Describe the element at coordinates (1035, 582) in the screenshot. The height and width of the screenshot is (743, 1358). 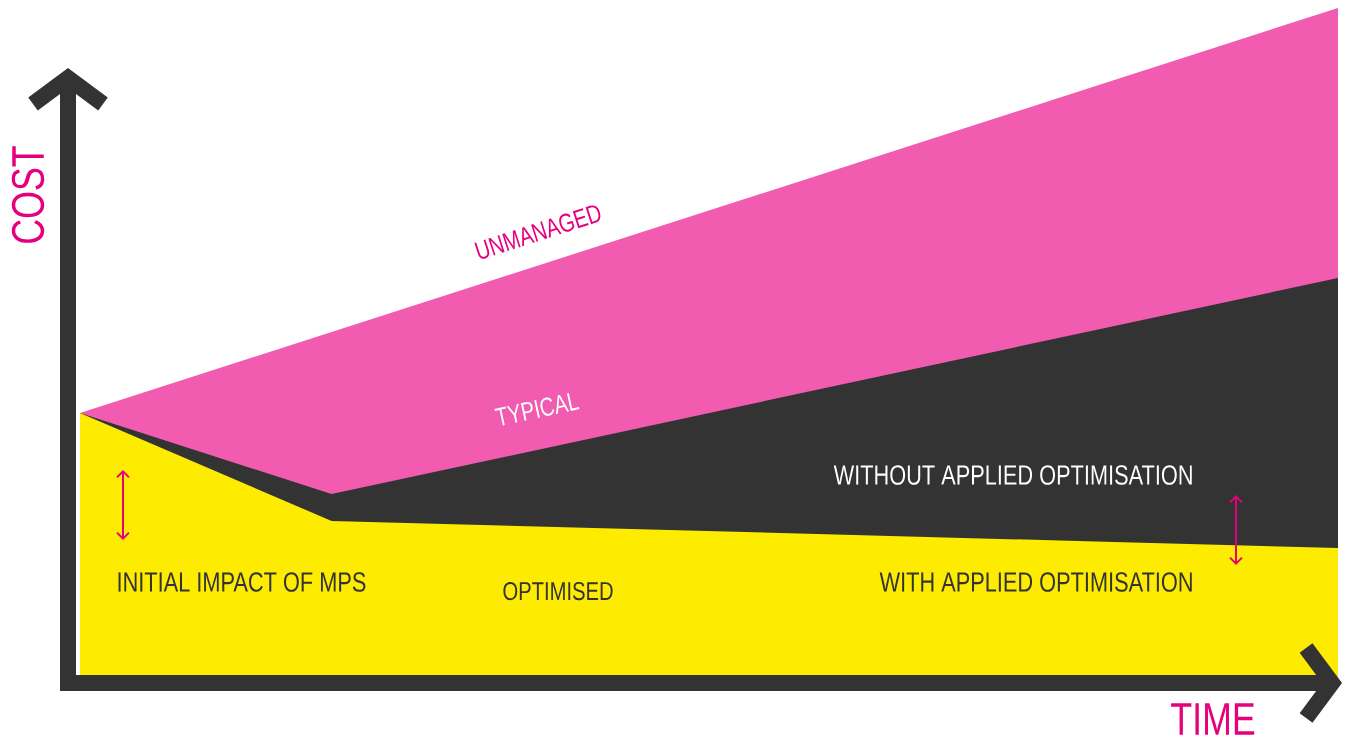
I see `annotation: WITH APPLIED OPTIMISATION` at that location.